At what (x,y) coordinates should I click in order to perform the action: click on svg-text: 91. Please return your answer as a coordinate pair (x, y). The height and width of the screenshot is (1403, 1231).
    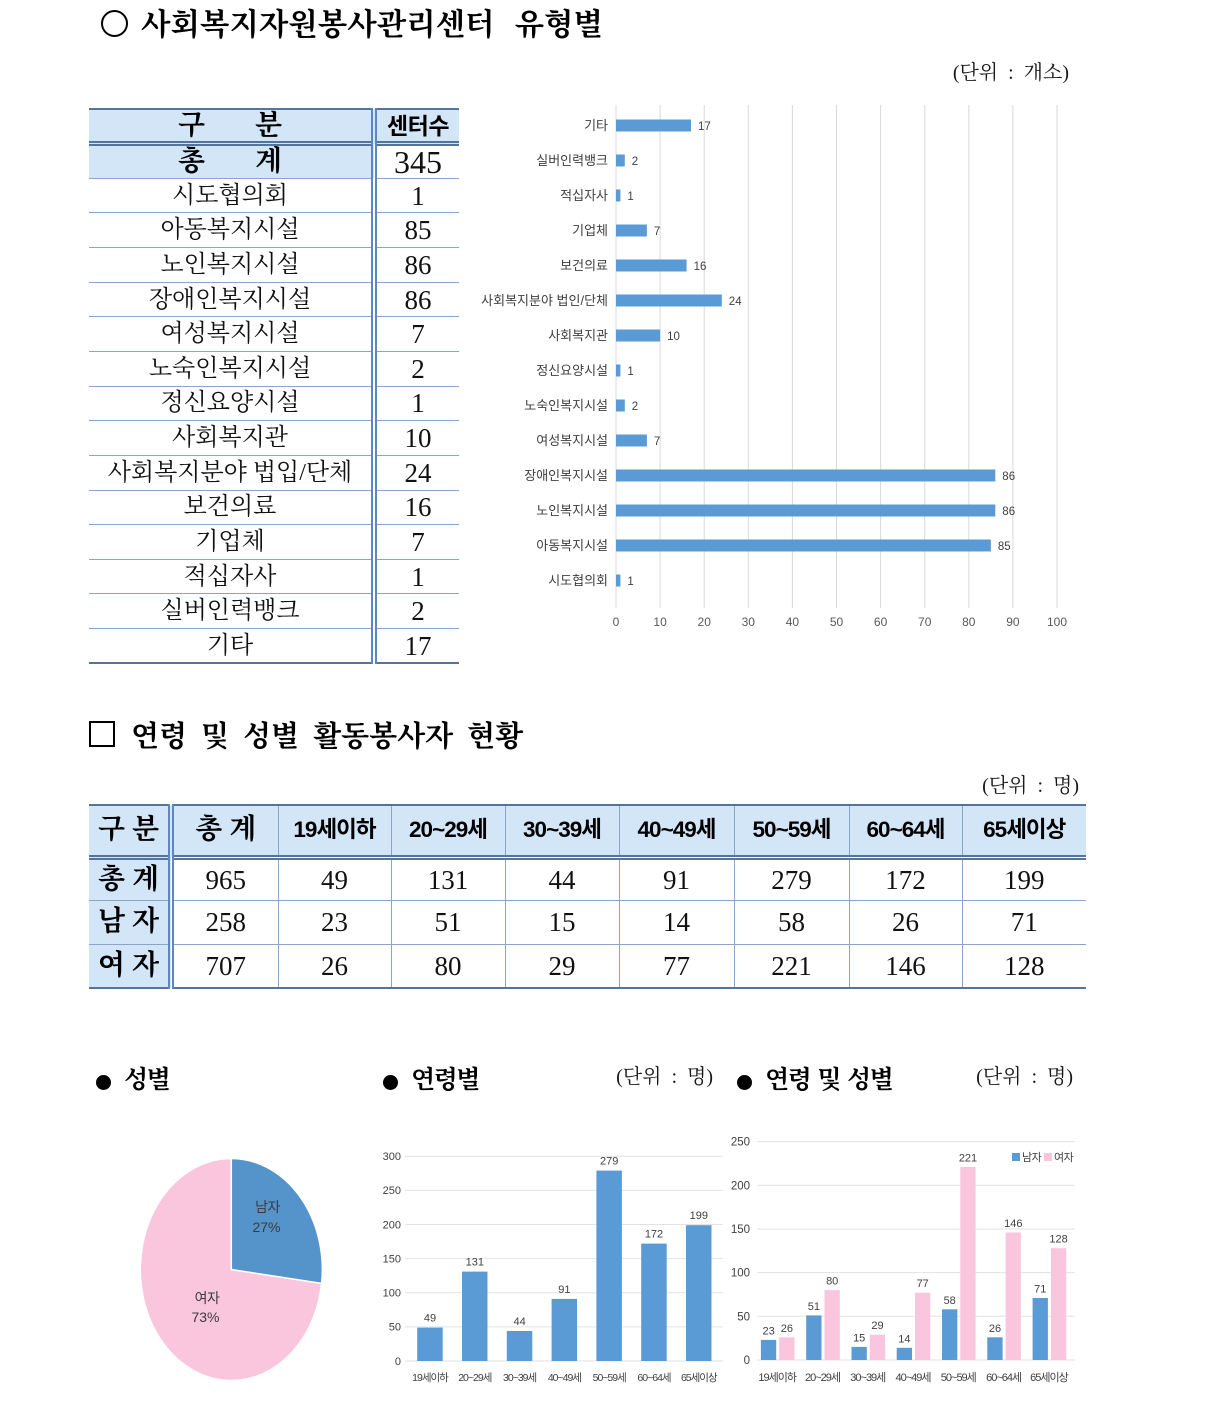
    Looking at the image, I should click on (564, 1290).